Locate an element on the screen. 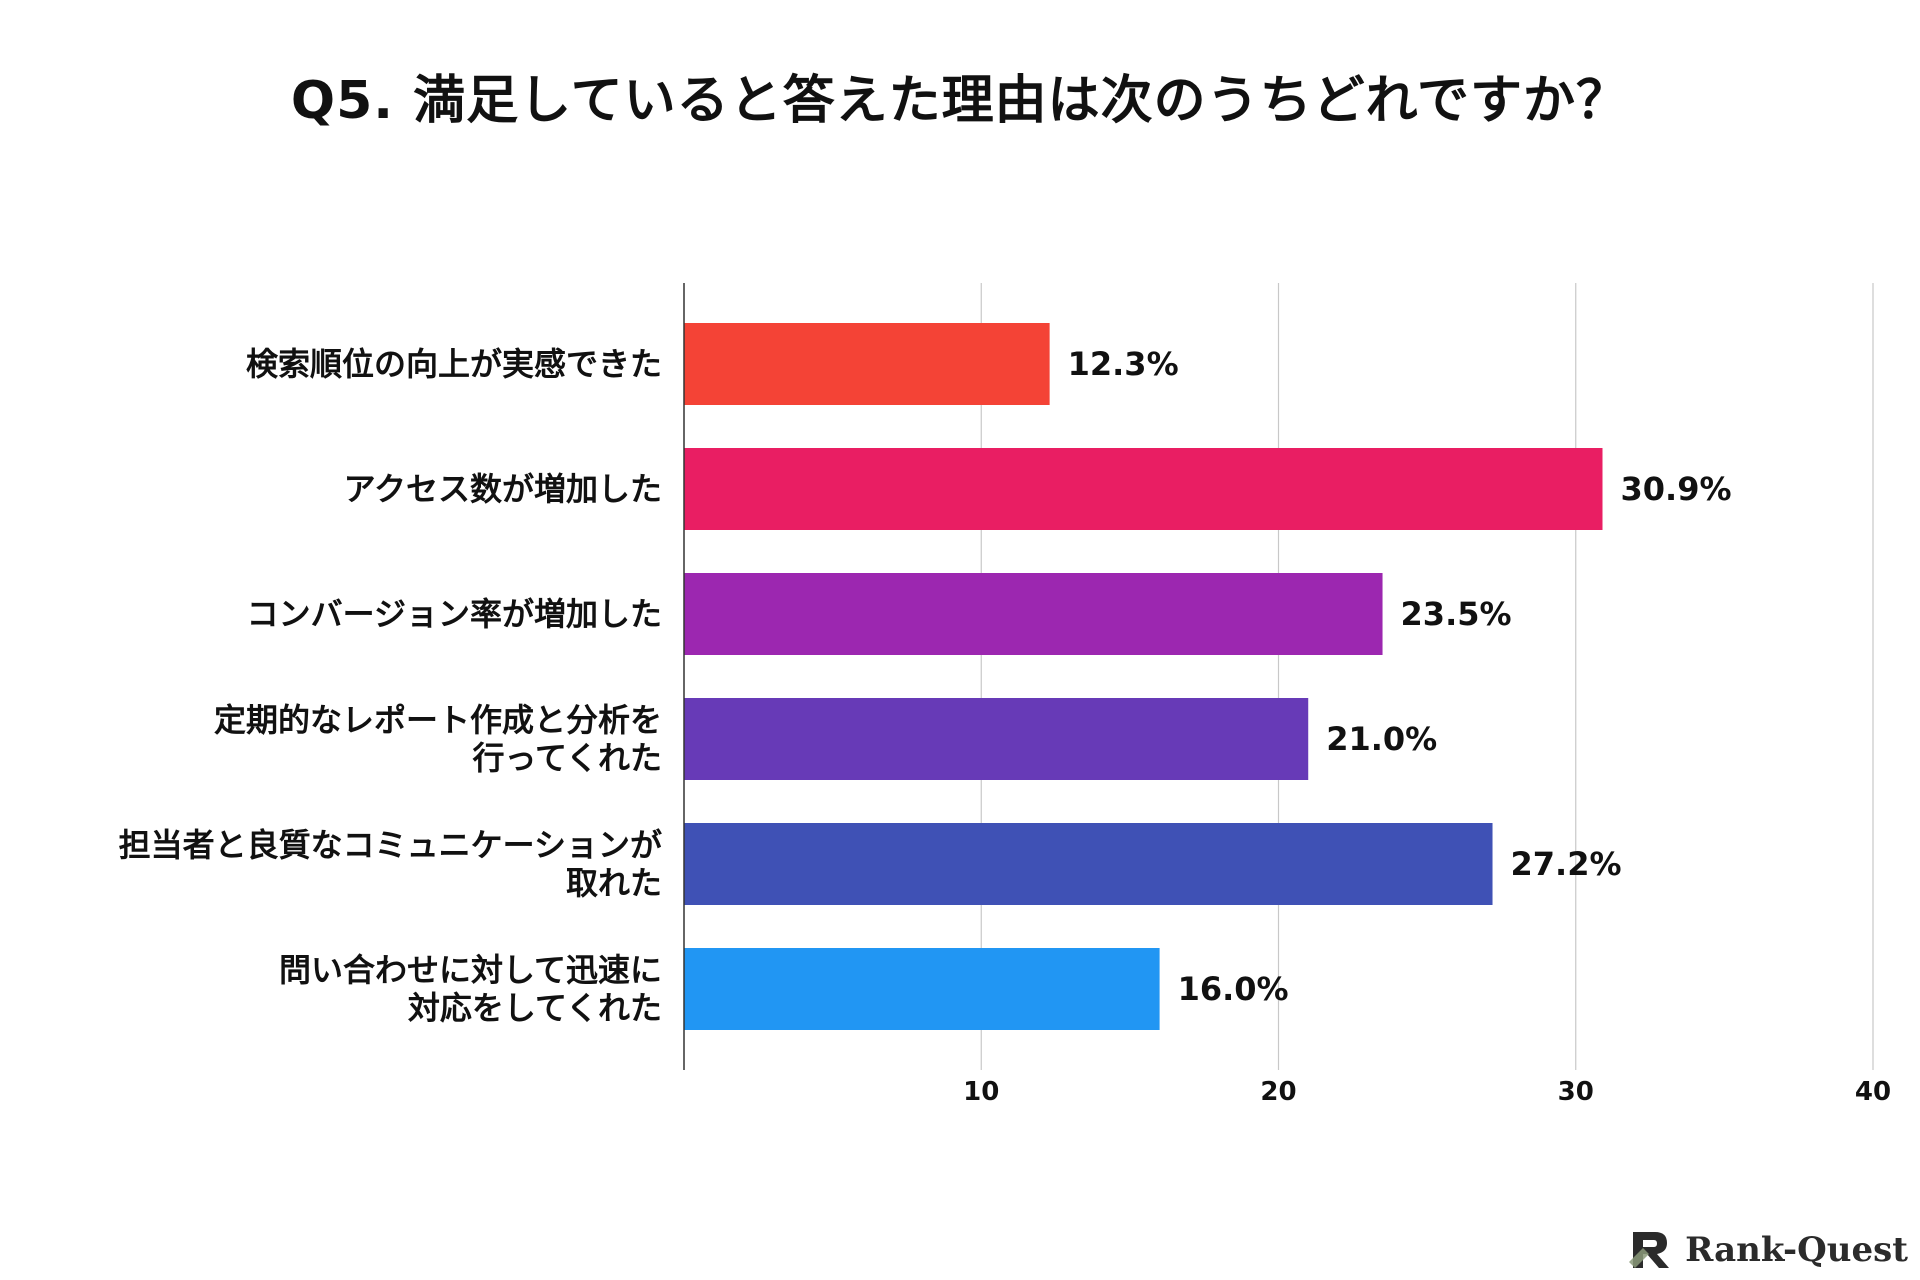 The width and height of the screenshot is (1920, 1280). data-label: 16.0% is located at coordinates (1233, 989).